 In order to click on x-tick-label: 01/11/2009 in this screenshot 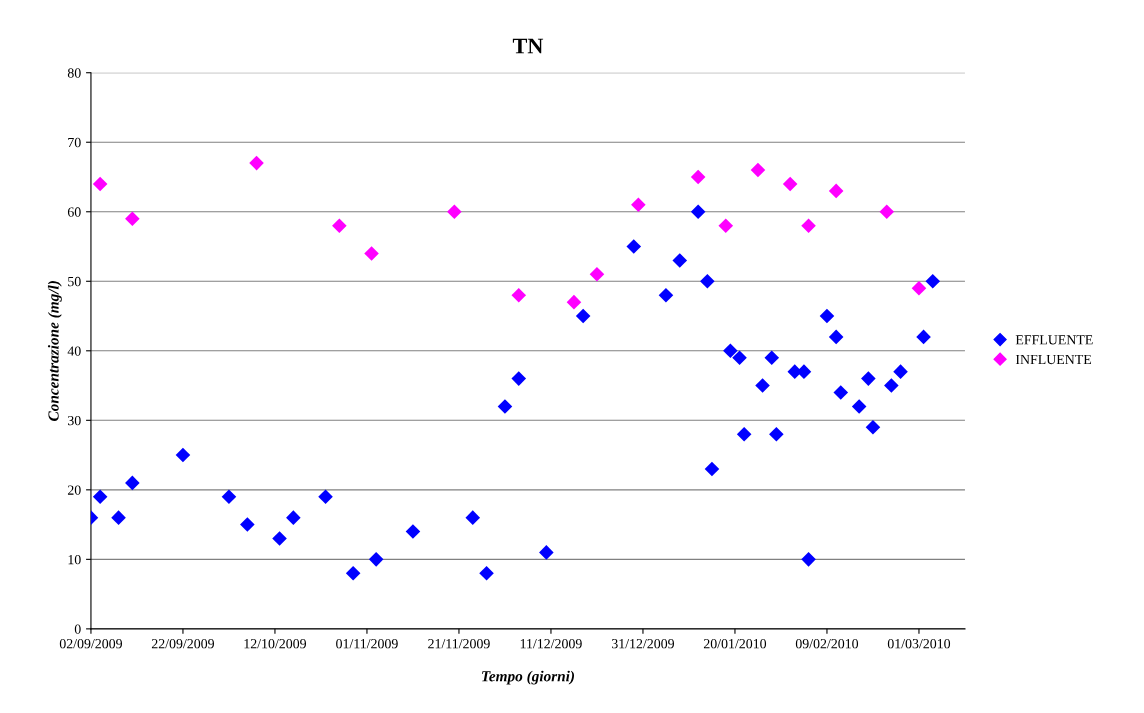, I will do `click(367, 643)`.